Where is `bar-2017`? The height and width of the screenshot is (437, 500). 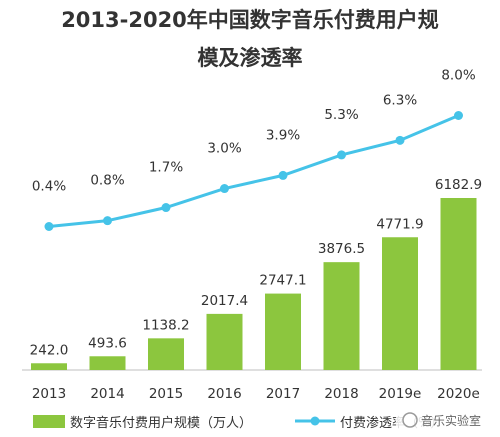
bar-2017 is located at coordinates (283, 331).